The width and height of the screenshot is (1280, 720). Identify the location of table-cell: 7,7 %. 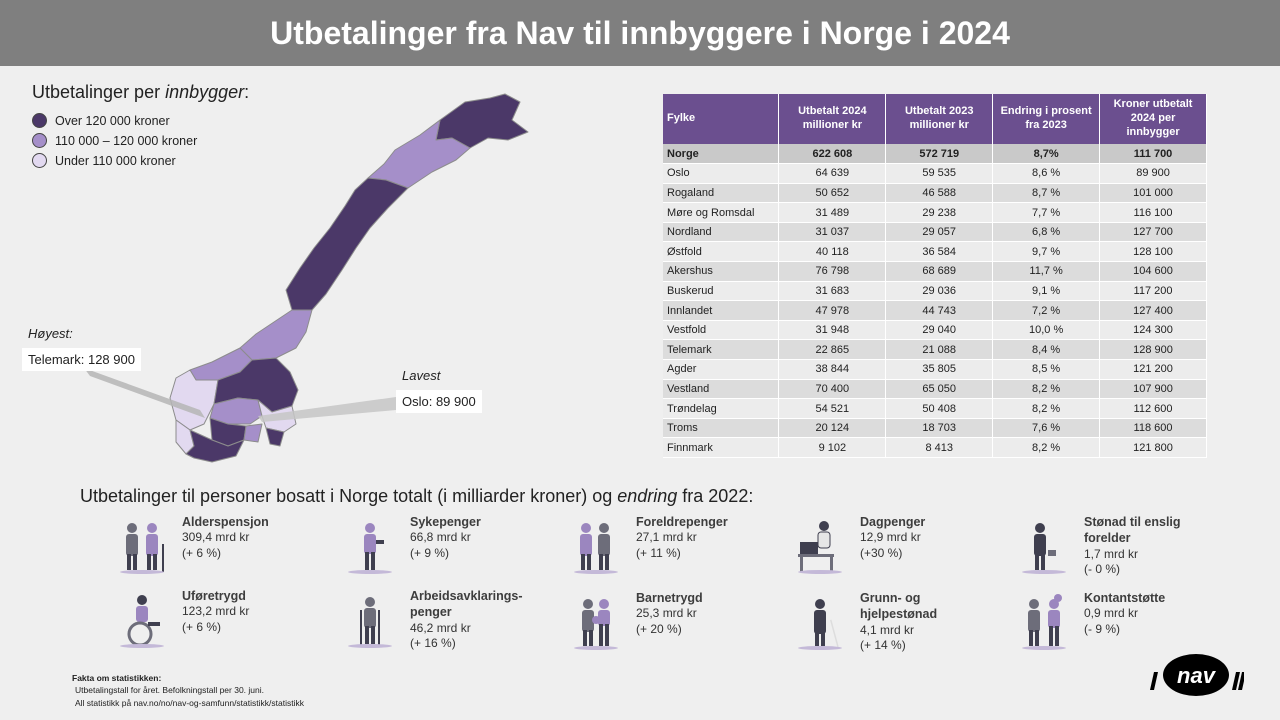
(1046, 212).